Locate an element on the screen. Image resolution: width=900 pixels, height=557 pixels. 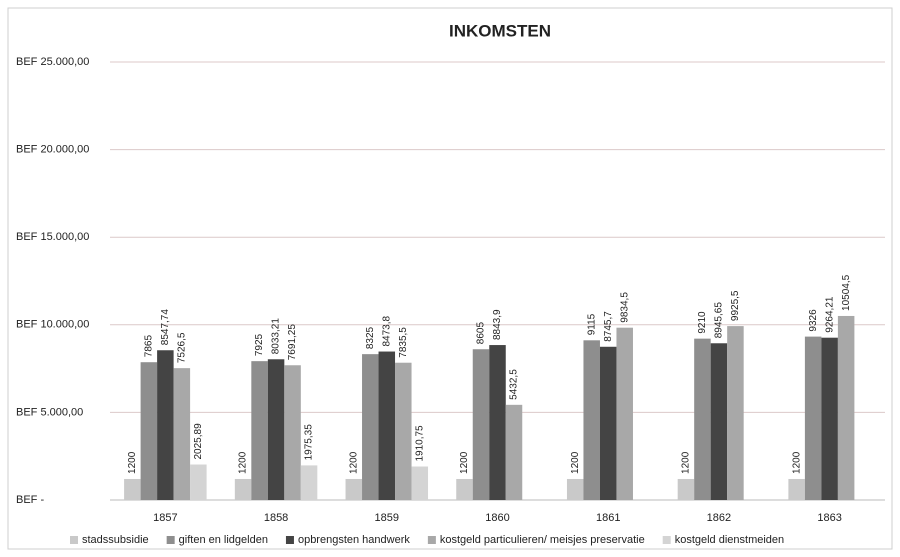
data-label: 9326 is located at coordinates (813, 320).